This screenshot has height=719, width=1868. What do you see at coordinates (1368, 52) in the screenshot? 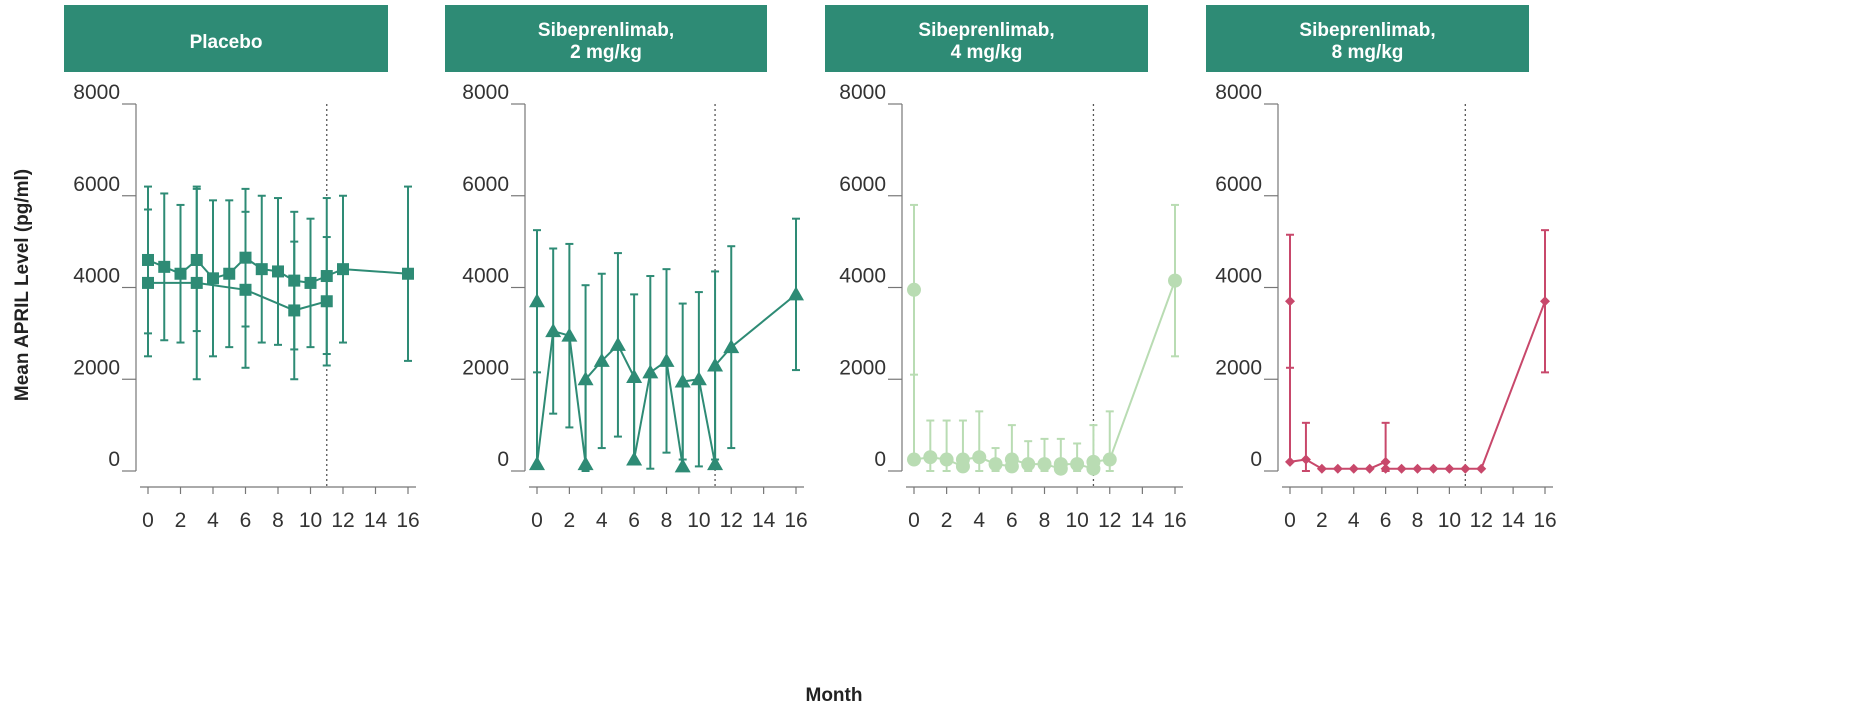
I see `panel-title-line: 8 mg/kg` at bounding box center [1368, 52].